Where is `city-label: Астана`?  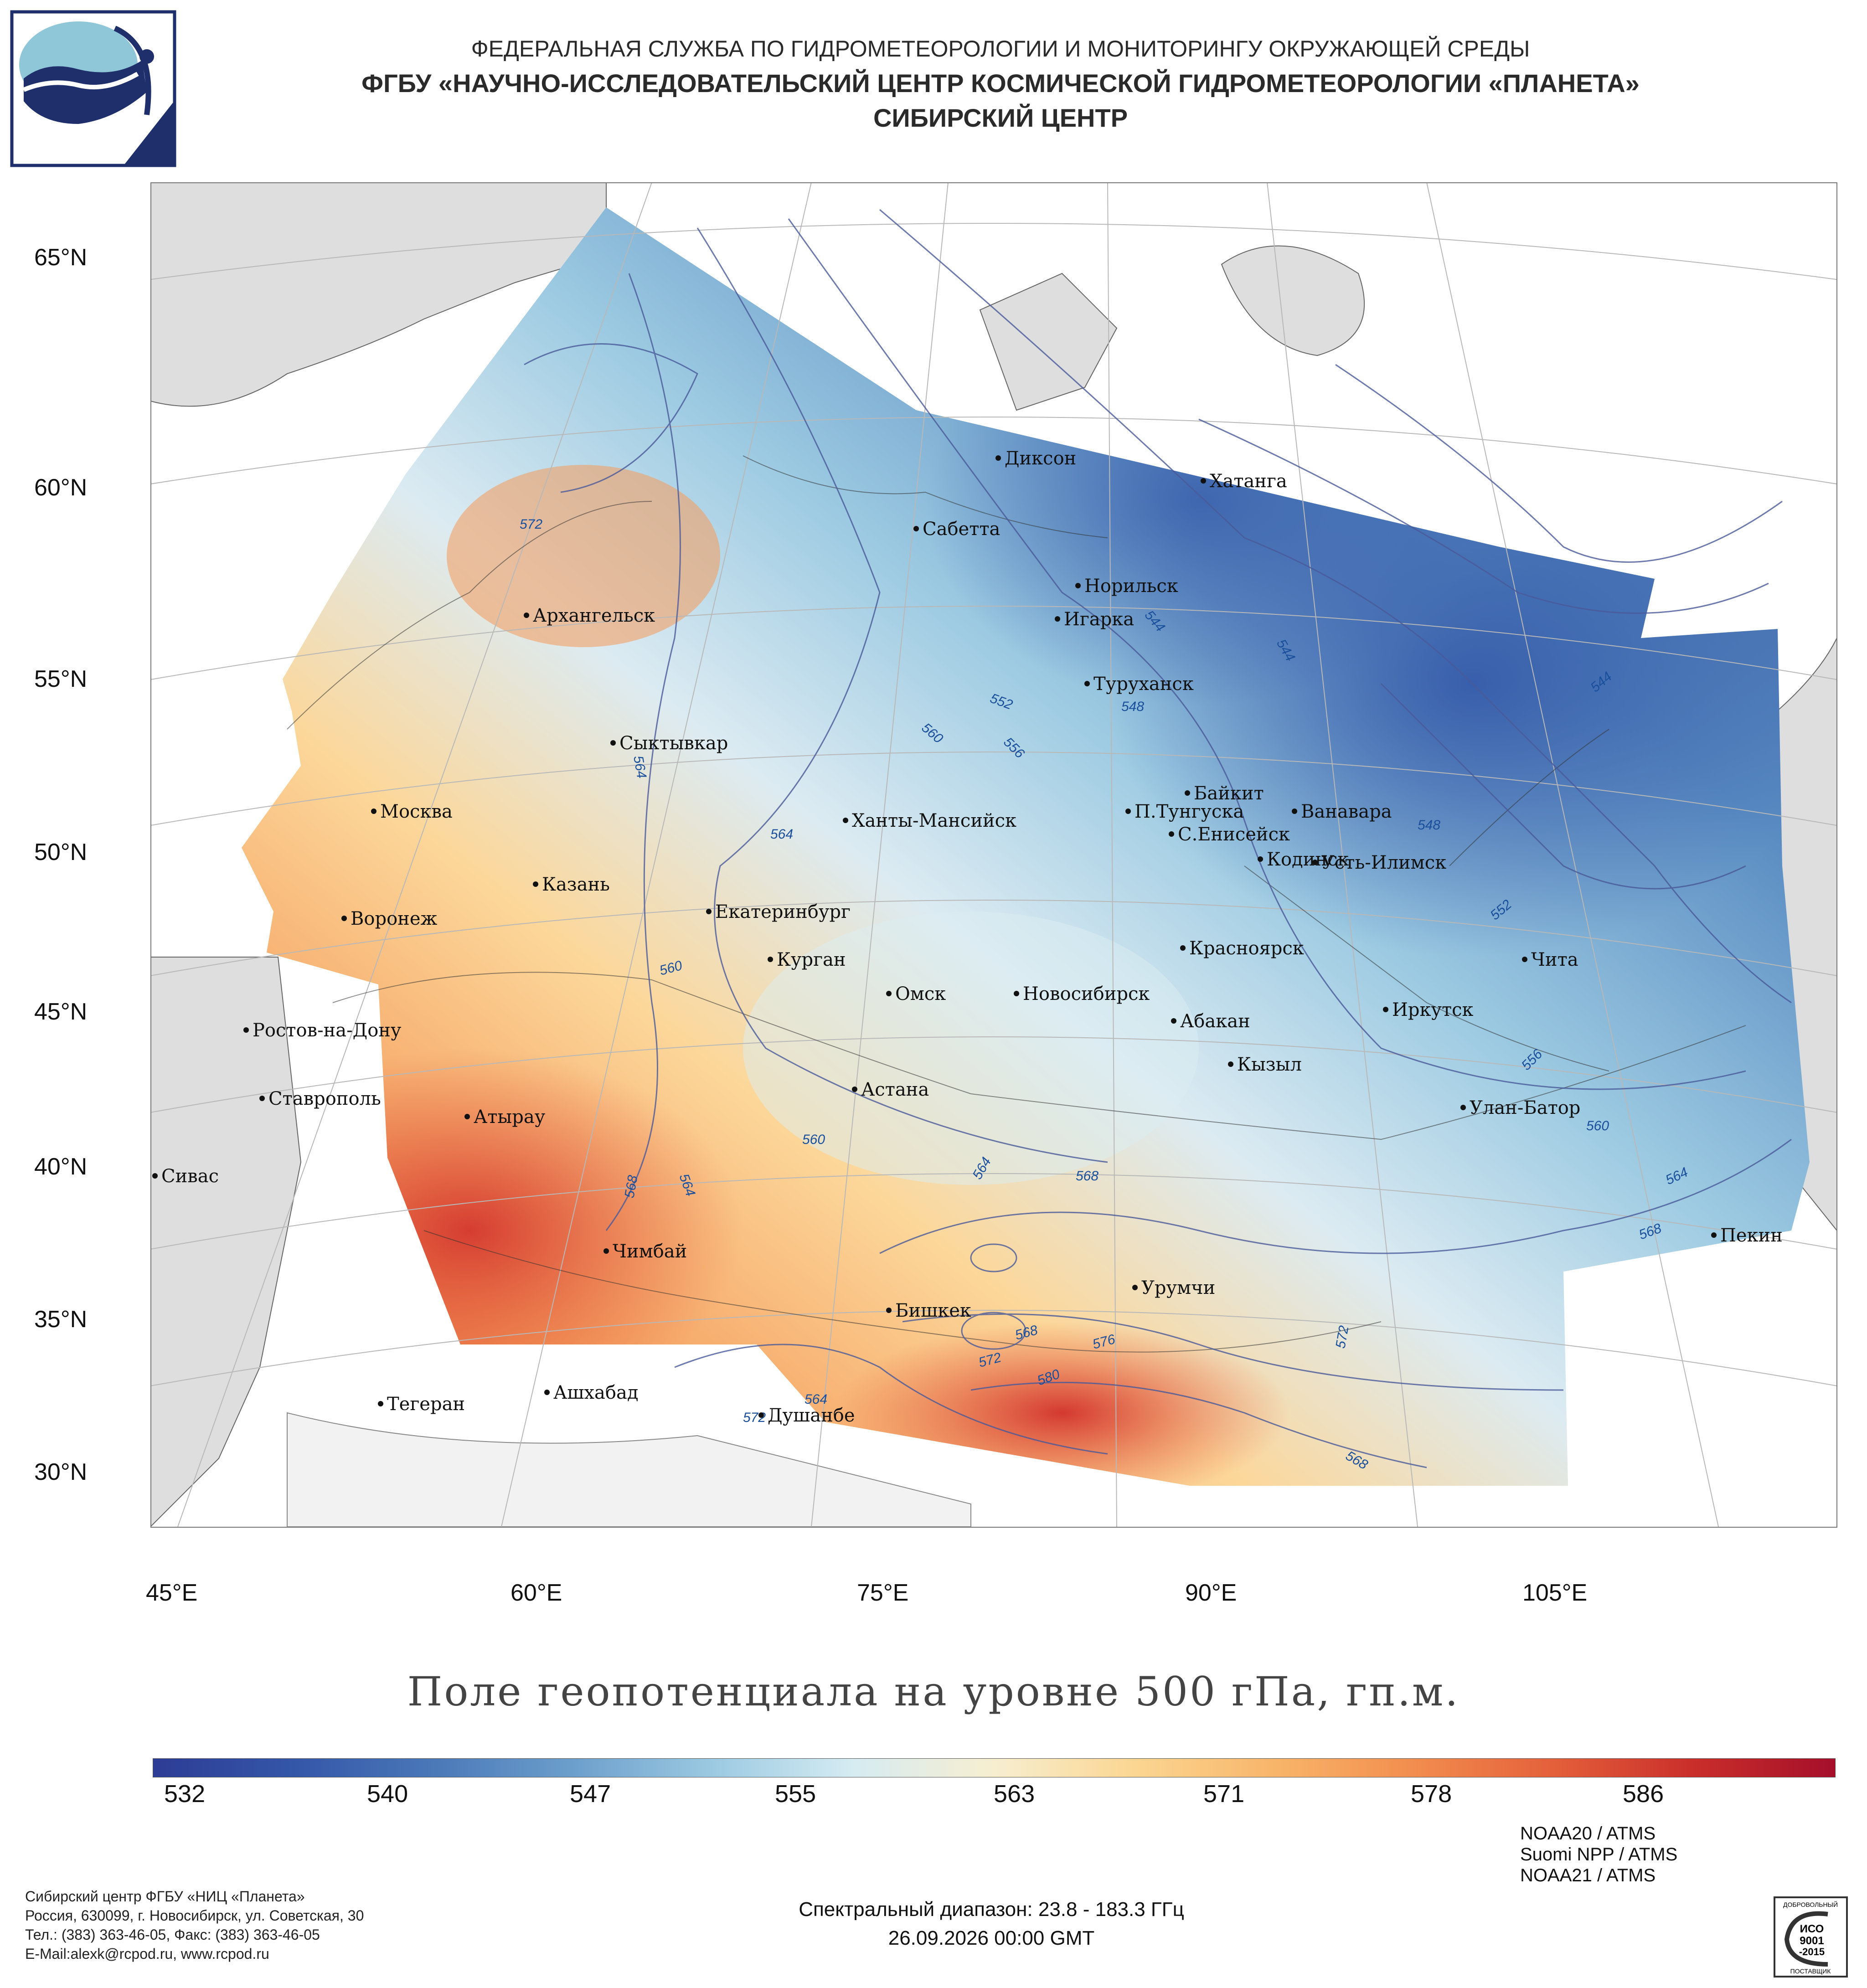 city-label: Астана is located at coordinates (895, 1089).